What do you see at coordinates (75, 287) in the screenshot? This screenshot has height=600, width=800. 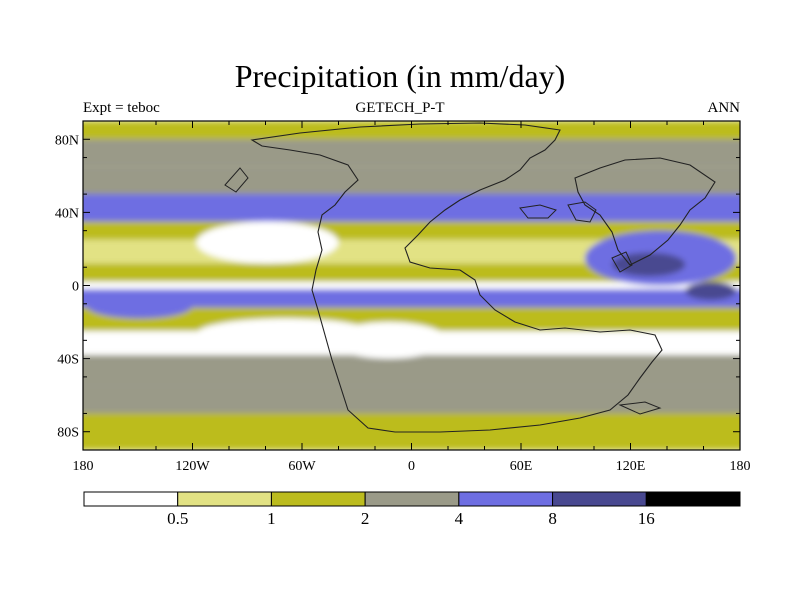 I see `lat-tick-label: 0` at bounding box center [75, 287].